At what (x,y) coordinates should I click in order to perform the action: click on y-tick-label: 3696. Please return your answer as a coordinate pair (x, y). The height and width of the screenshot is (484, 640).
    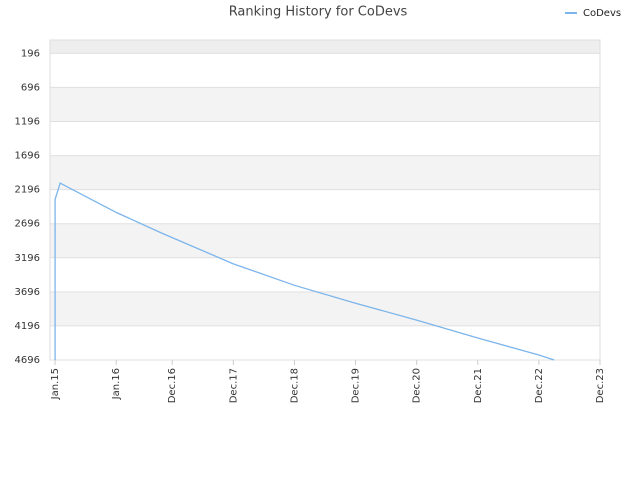
    Looking at the image, I should click on (27, 292).